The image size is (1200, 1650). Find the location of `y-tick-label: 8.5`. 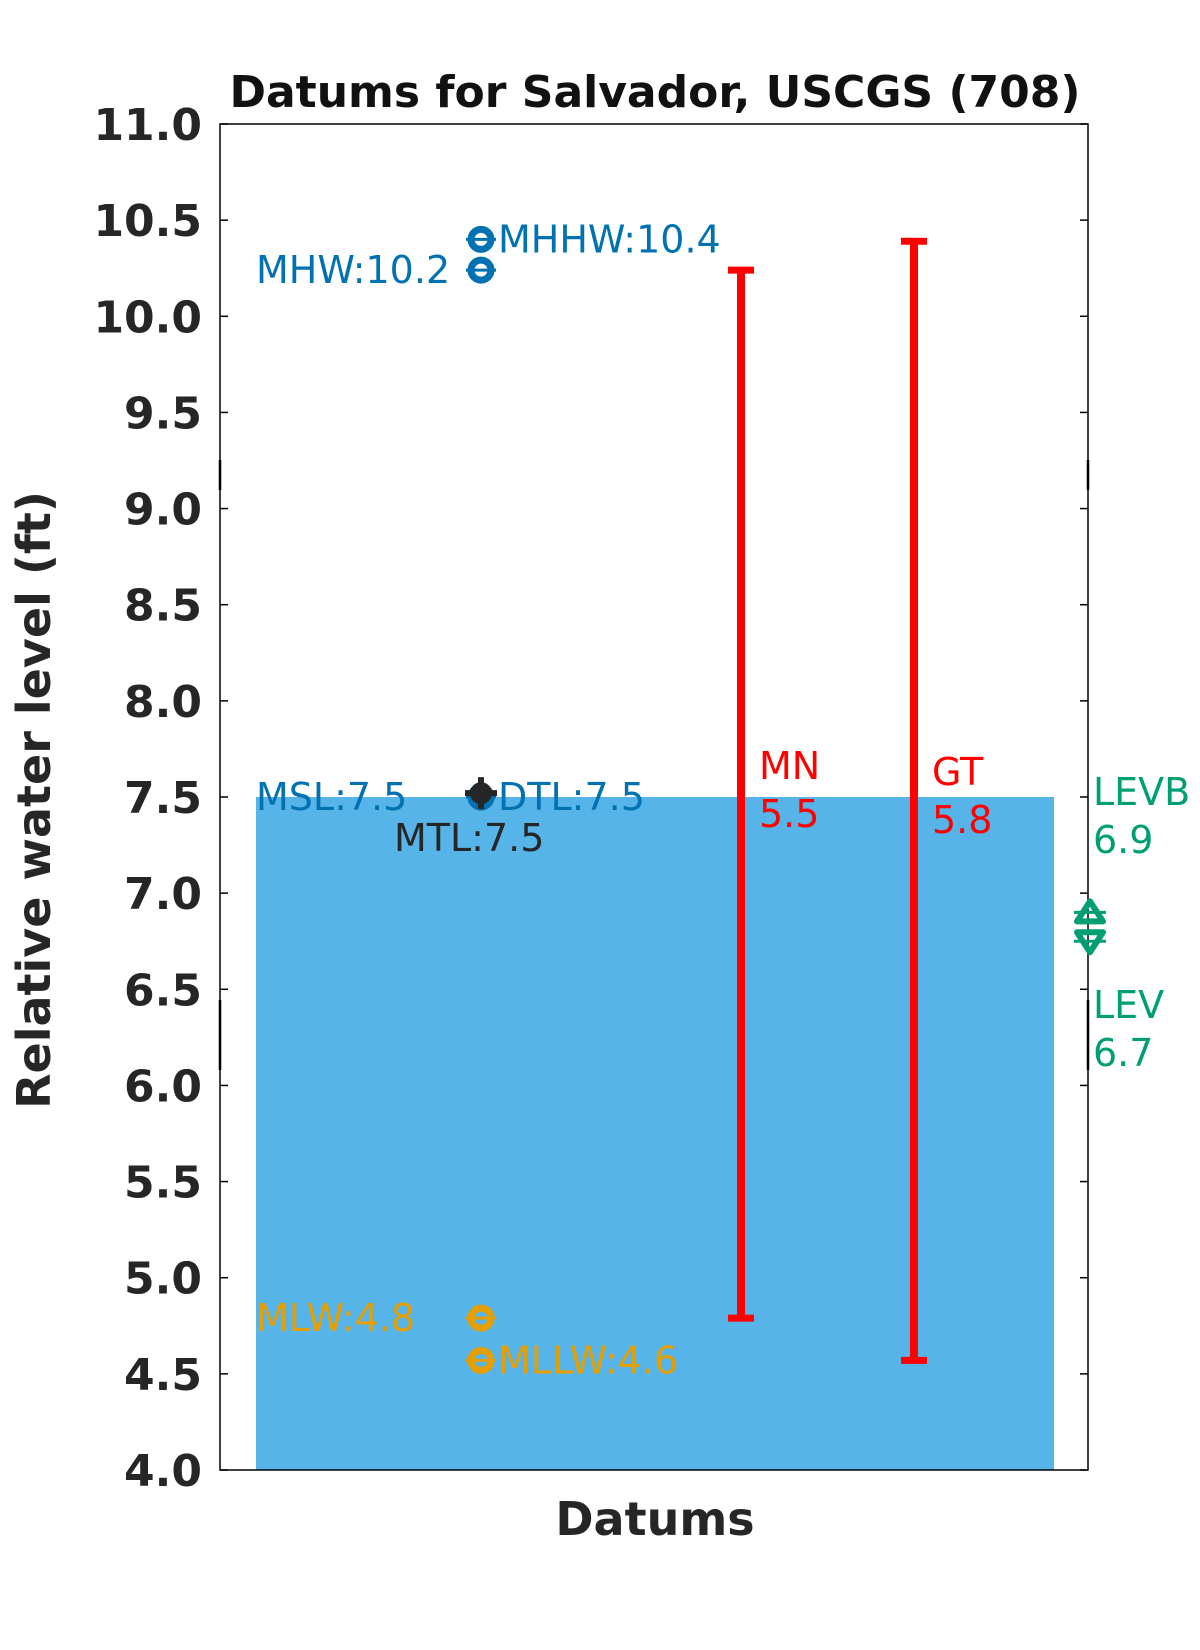

y-tick-label: 8.5 is located at coordinates (163, 606).